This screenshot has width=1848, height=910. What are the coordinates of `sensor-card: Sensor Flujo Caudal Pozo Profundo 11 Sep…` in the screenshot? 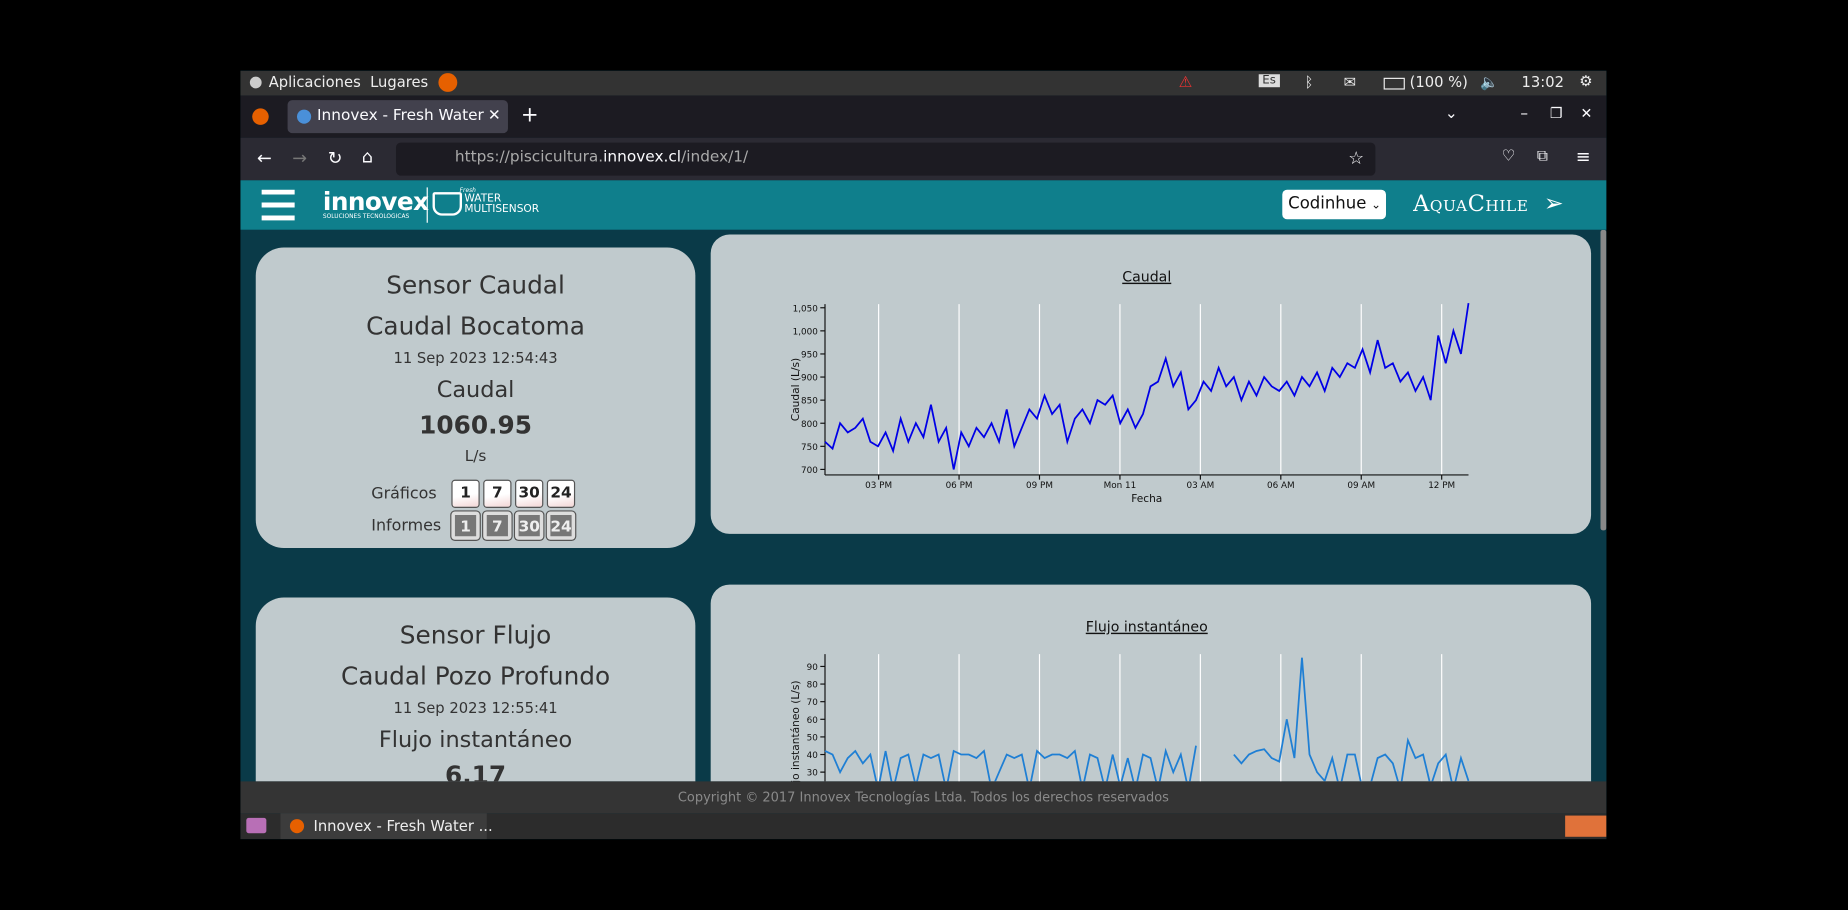 It's located at (475, 689).